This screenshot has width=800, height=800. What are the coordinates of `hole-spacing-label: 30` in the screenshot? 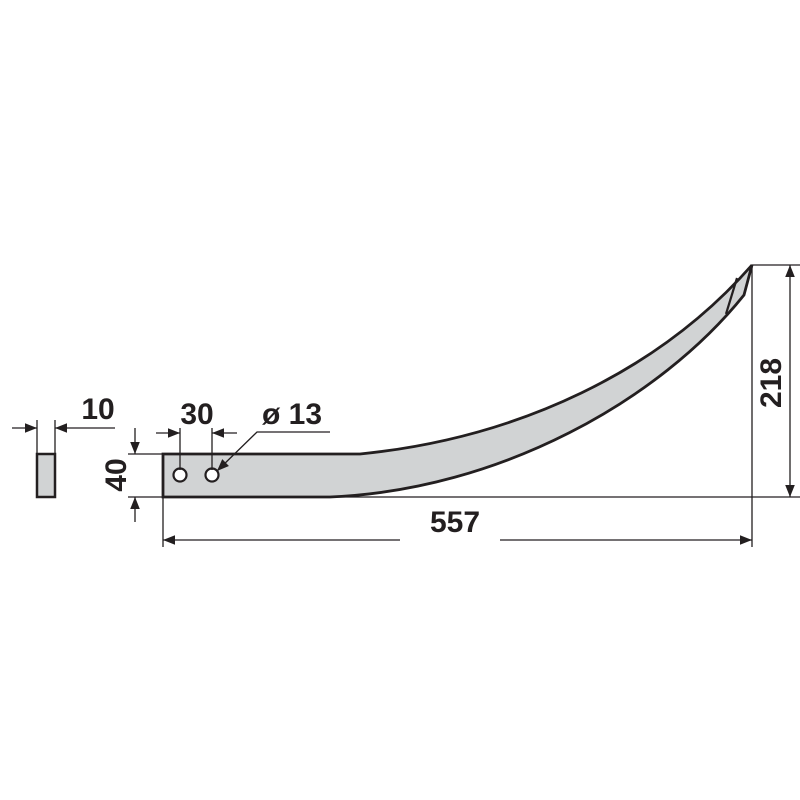 It's located at (196, 414).